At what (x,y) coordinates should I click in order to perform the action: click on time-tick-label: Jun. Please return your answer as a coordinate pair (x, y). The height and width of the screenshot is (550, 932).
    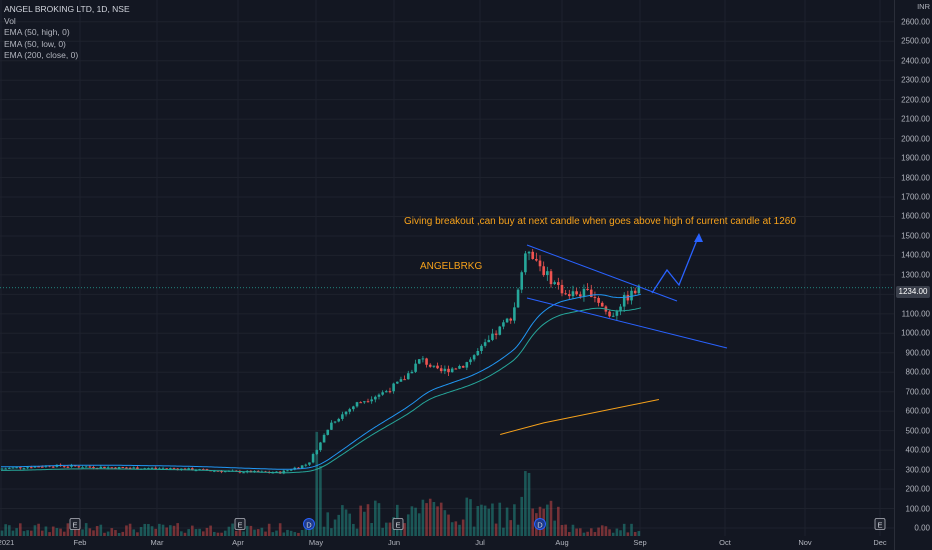
    Looking at the image, I should click on (394, 542).